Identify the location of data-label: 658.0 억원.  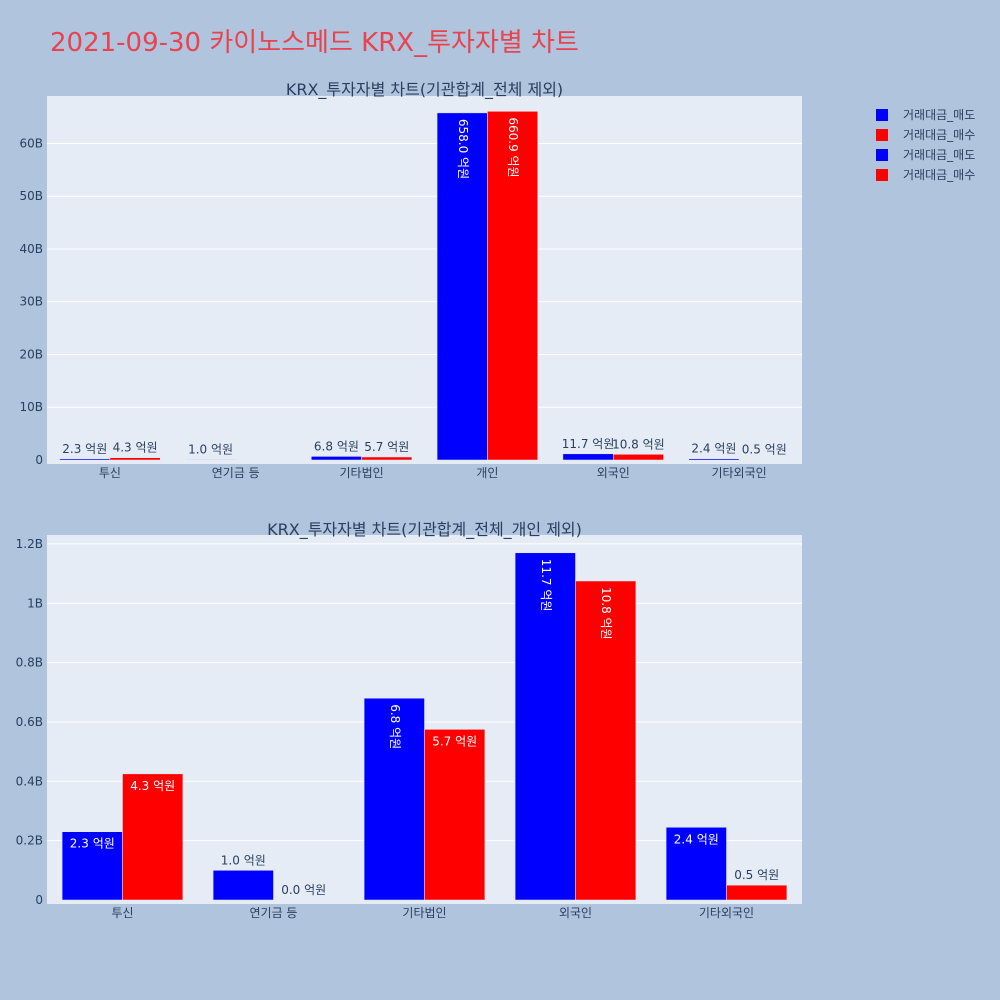
(463, 149).